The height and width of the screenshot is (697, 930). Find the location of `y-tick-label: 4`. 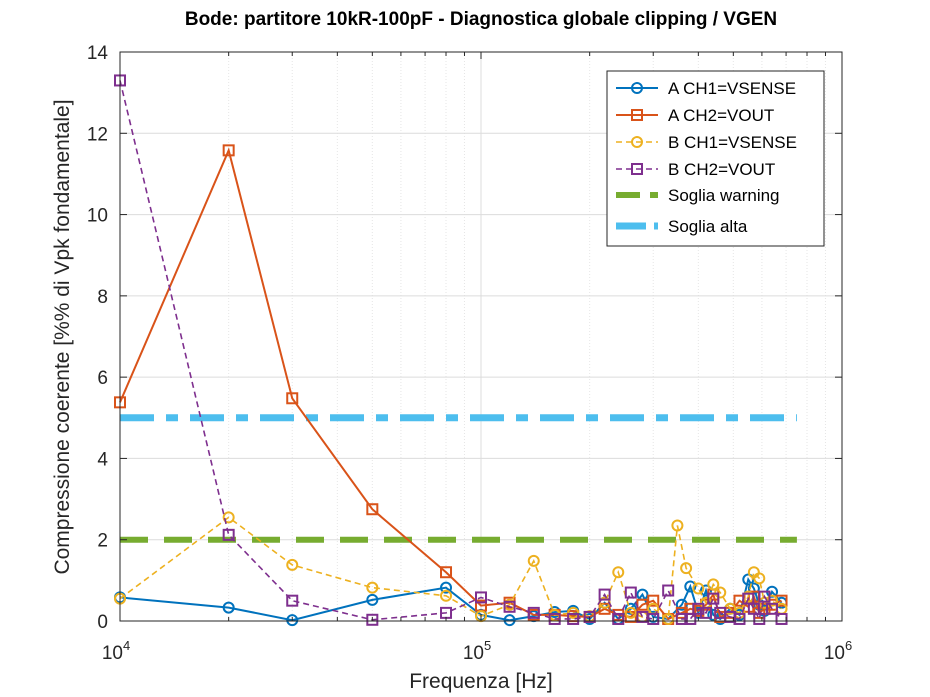

y-tick-label: 4 is located at coordinates (102, 459).